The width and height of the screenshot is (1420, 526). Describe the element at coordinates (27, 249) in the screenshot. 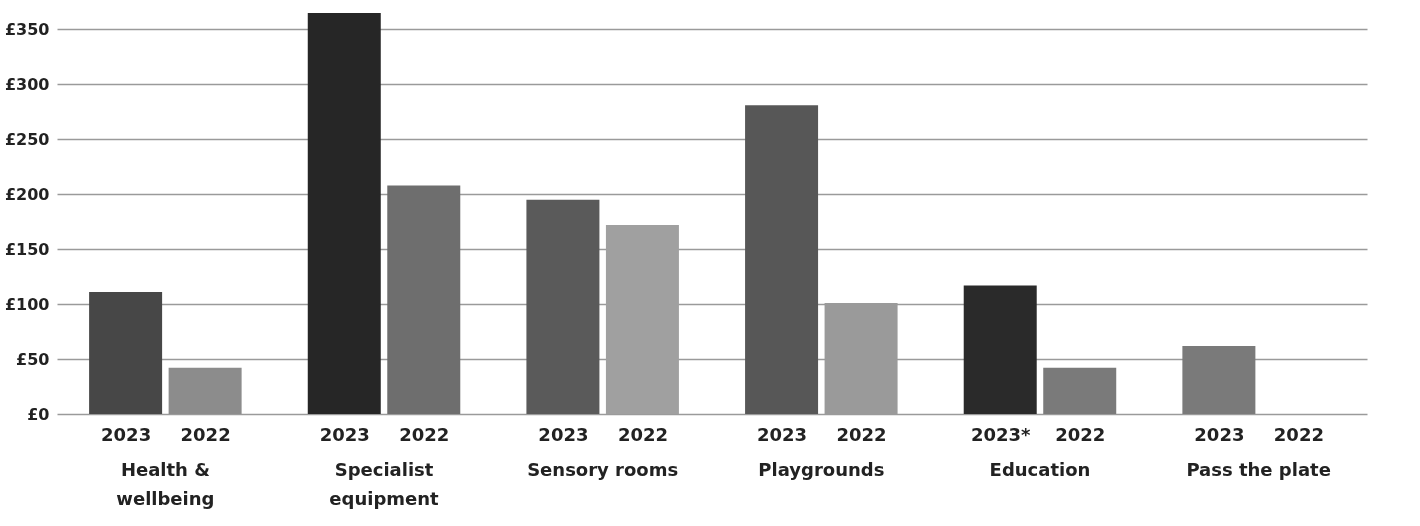

I see `y-tick-label: £150` at that location.